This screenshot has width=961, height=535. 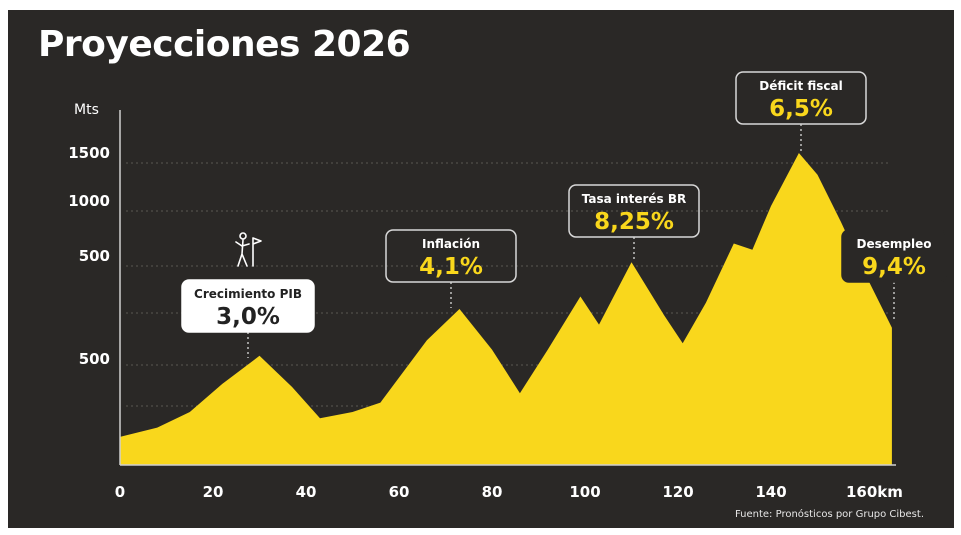 I want to click on annotation-label-4: Desempleo, so click(x=894, y=244).